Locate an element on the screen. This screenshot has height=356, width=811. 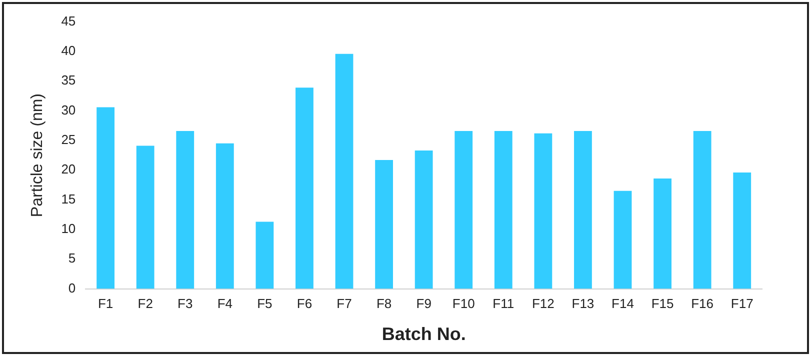
x-axis-title: Batch No. is located at coordinates (424, 334).